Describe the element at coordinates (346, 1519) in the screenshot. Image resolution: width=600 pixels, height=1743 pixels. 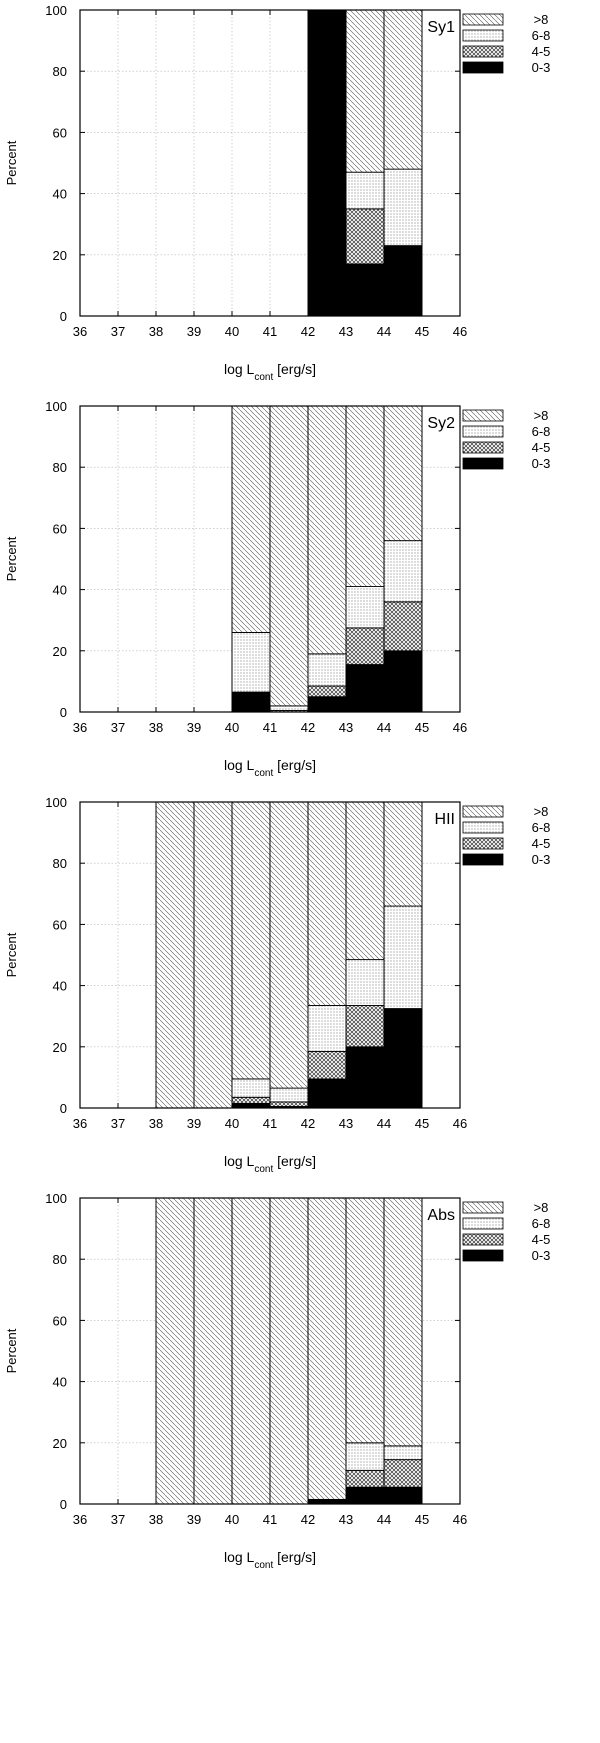
I see `x-tick-label: 43` at that location.